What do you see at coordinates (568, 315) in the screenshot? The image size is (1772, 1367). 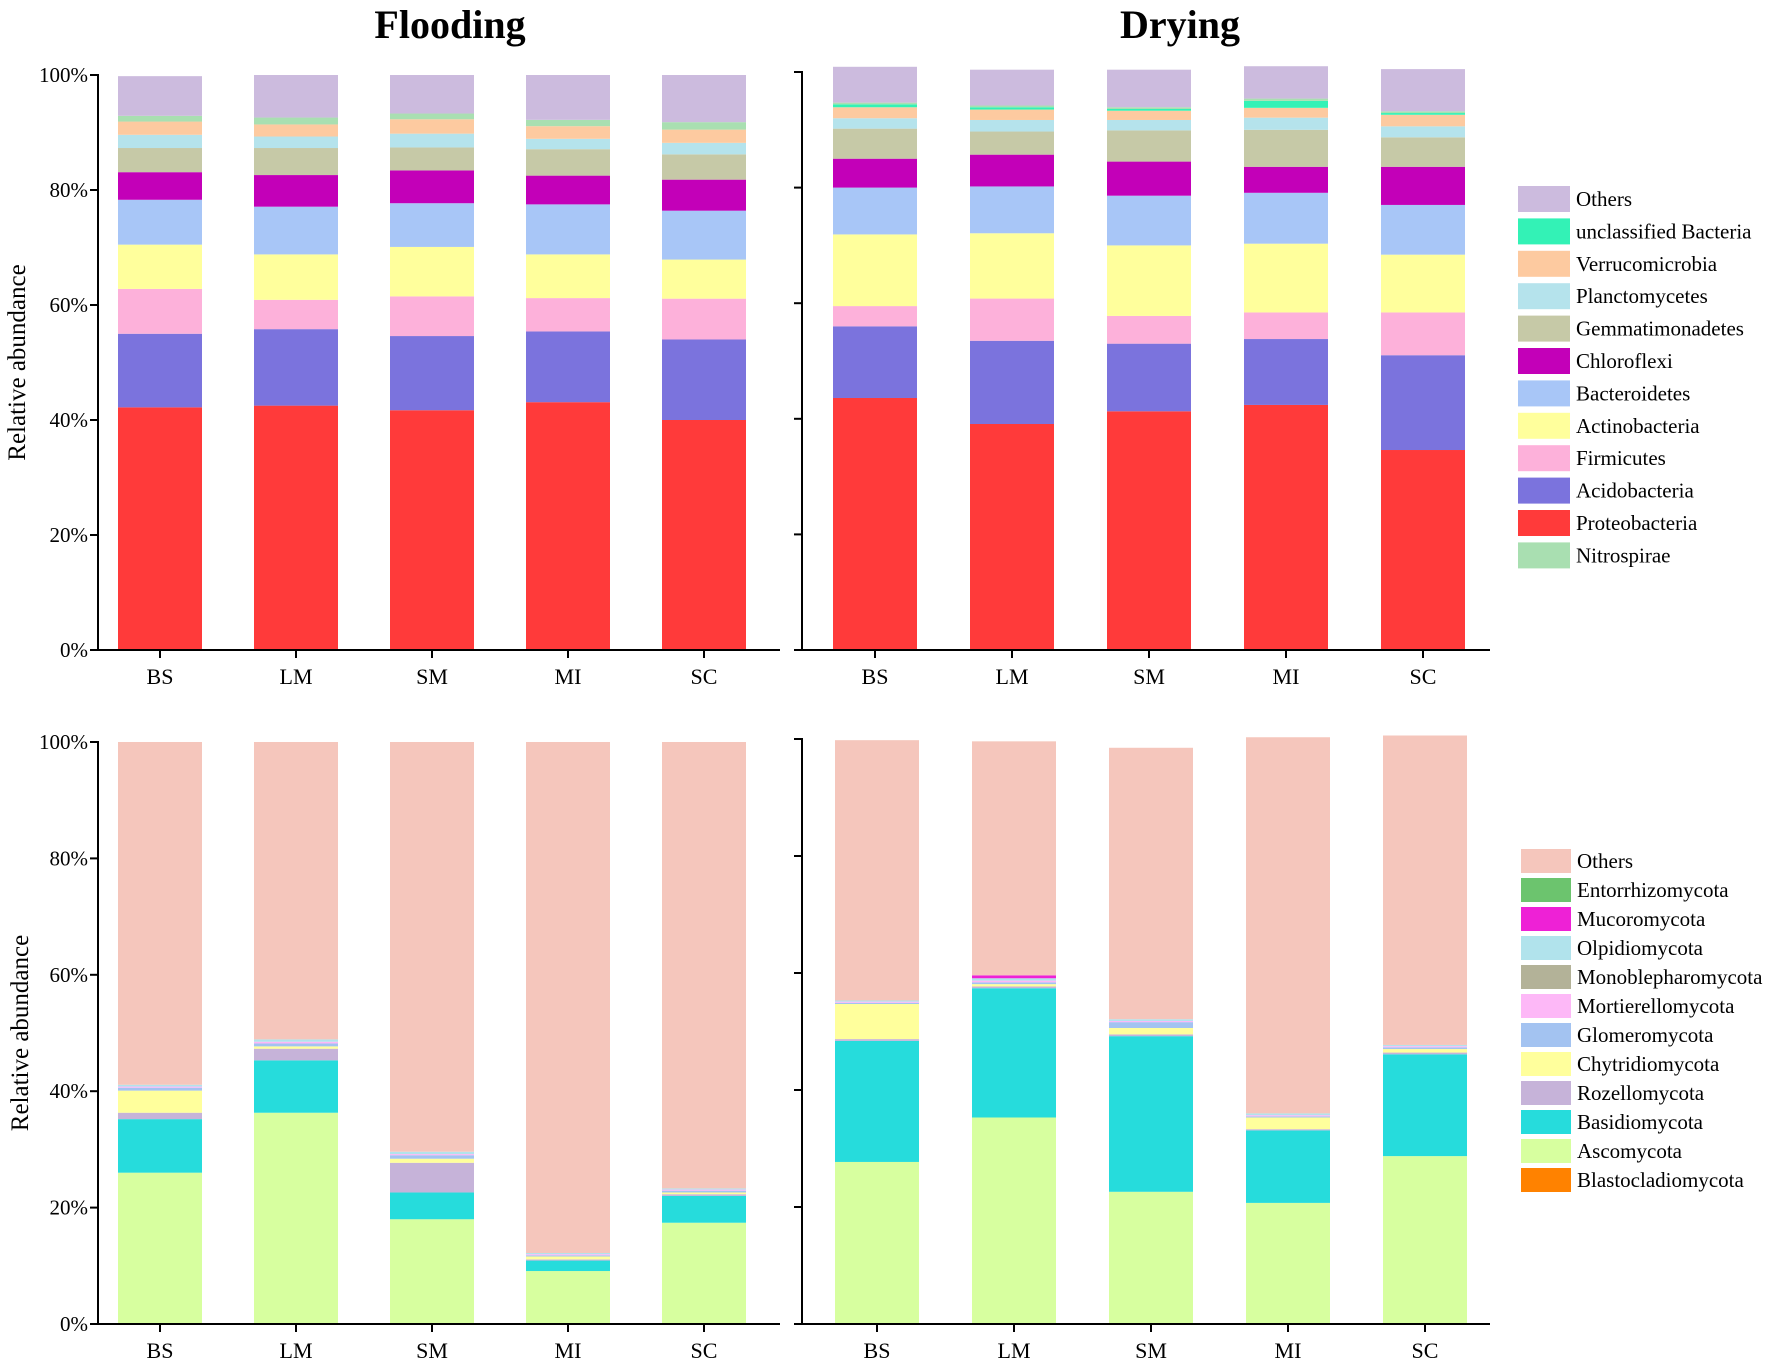 I see `bar-firmicutes-mi` at bounding box center [568, 315].